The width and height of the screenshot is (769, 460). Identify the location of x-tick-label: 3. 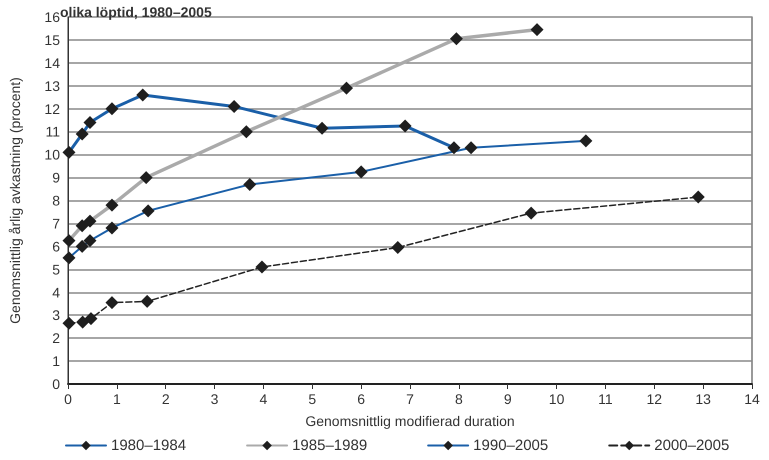
(214, 399).